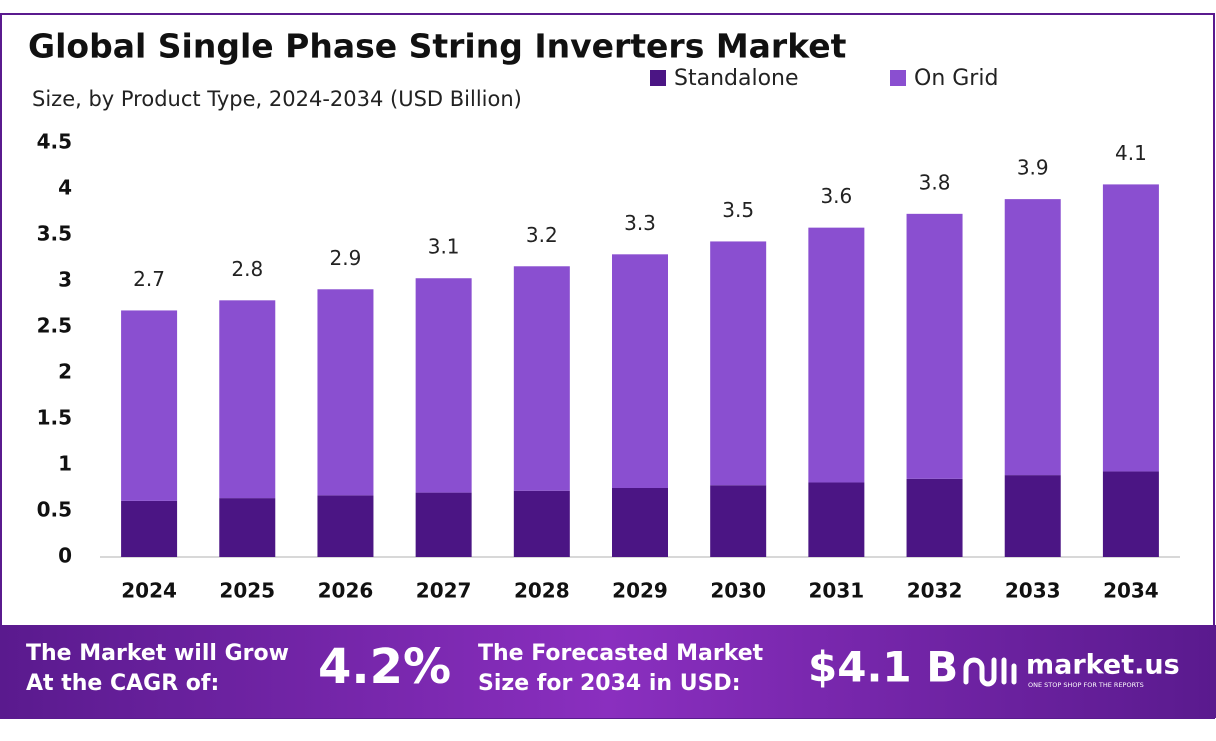 The height and width of the screenshot is (741, 1216). Describe the element at coordinates (621, 653) in the screenshot. I see `footer-text: The Forecasted Market` at that location.